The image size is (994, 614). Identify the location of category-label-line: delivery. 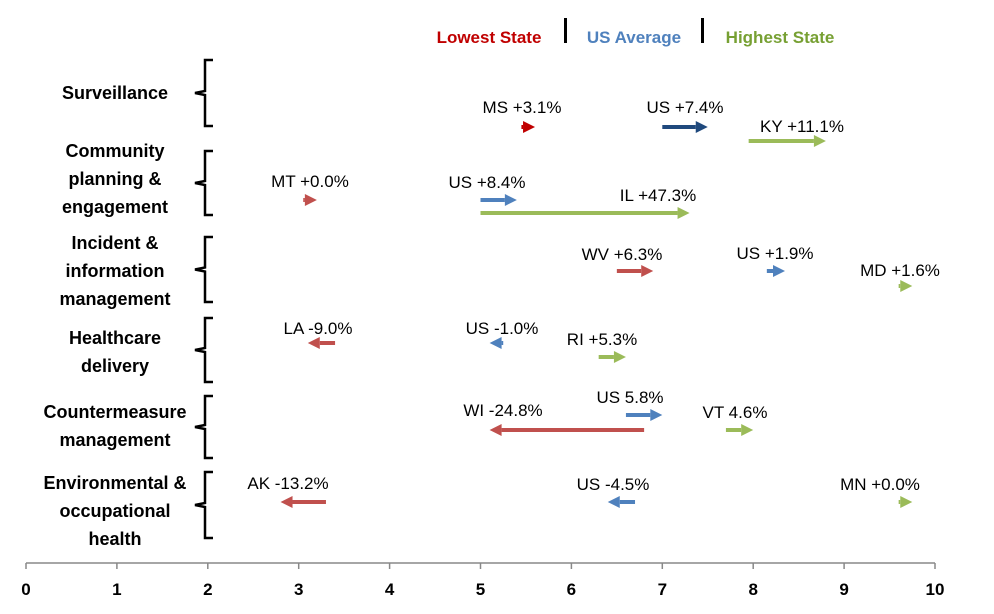
(115, 366).